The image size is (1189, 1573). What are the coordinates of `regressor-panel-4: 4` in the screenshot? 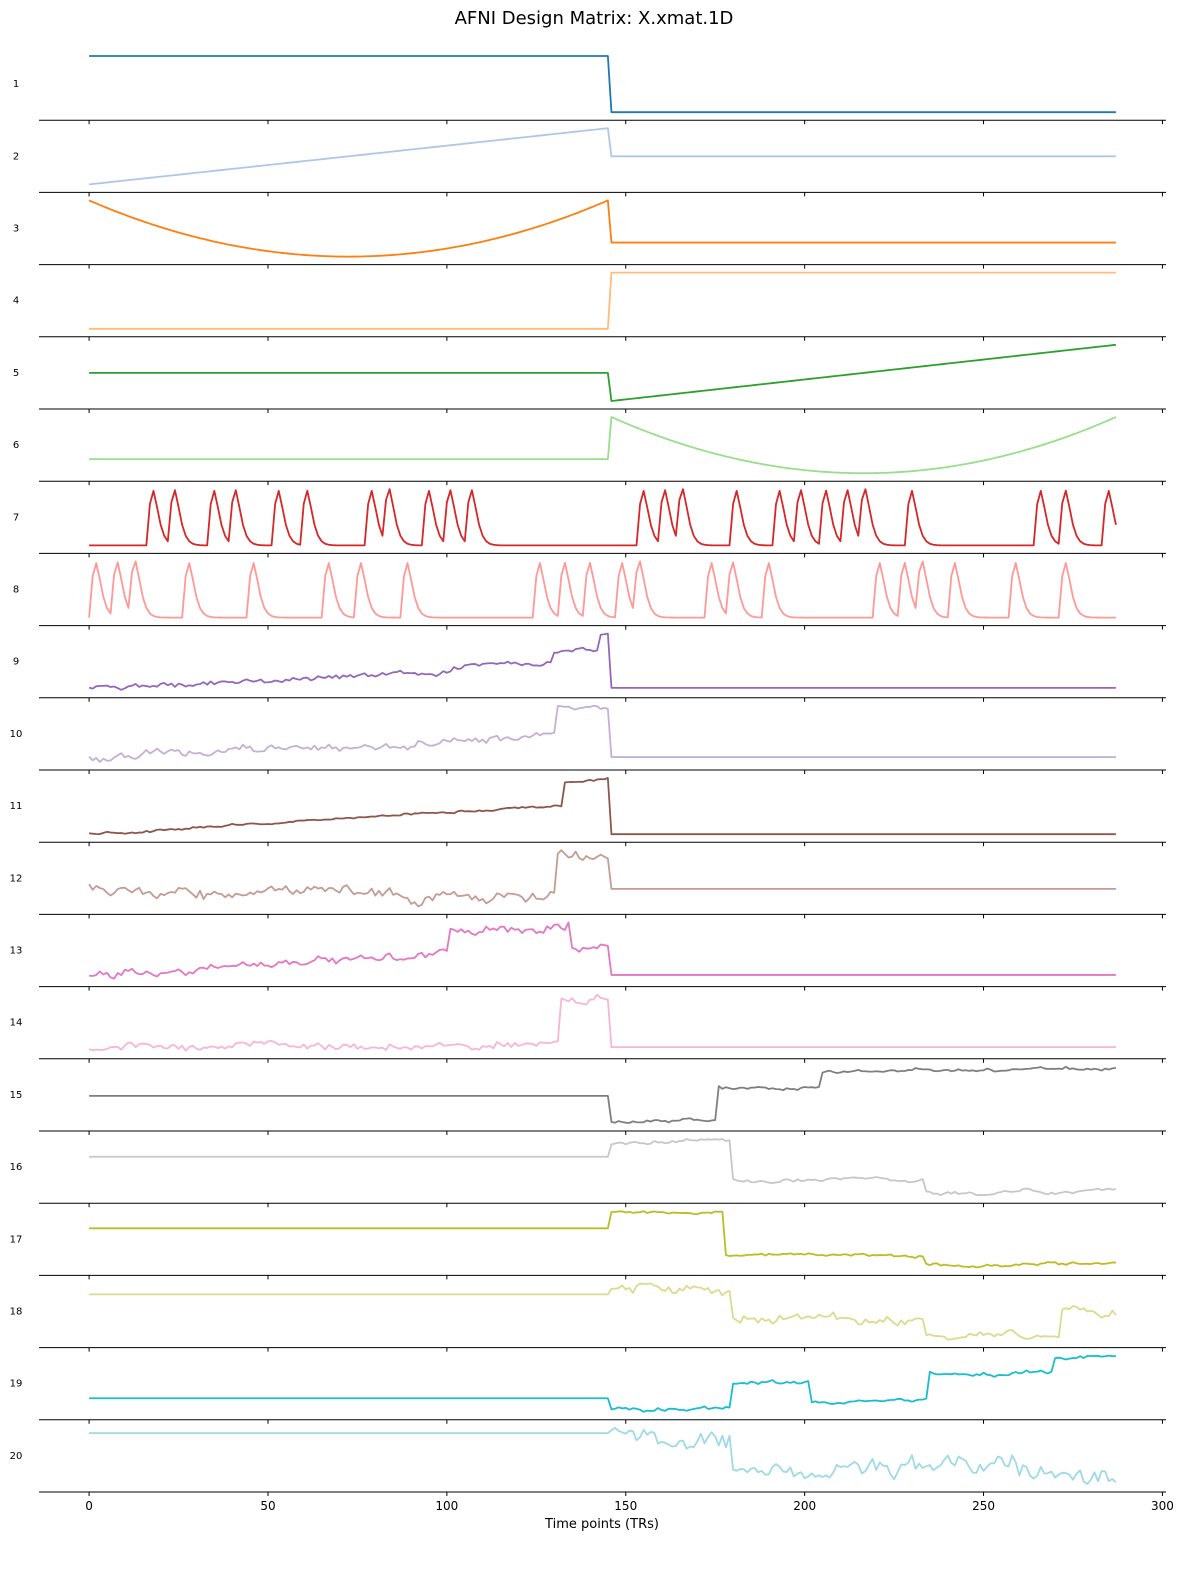 It's located at (589, 306).